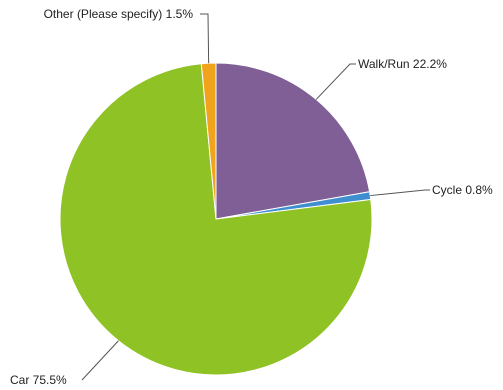  I want to click on slice-walk-run, so click(293, 141).